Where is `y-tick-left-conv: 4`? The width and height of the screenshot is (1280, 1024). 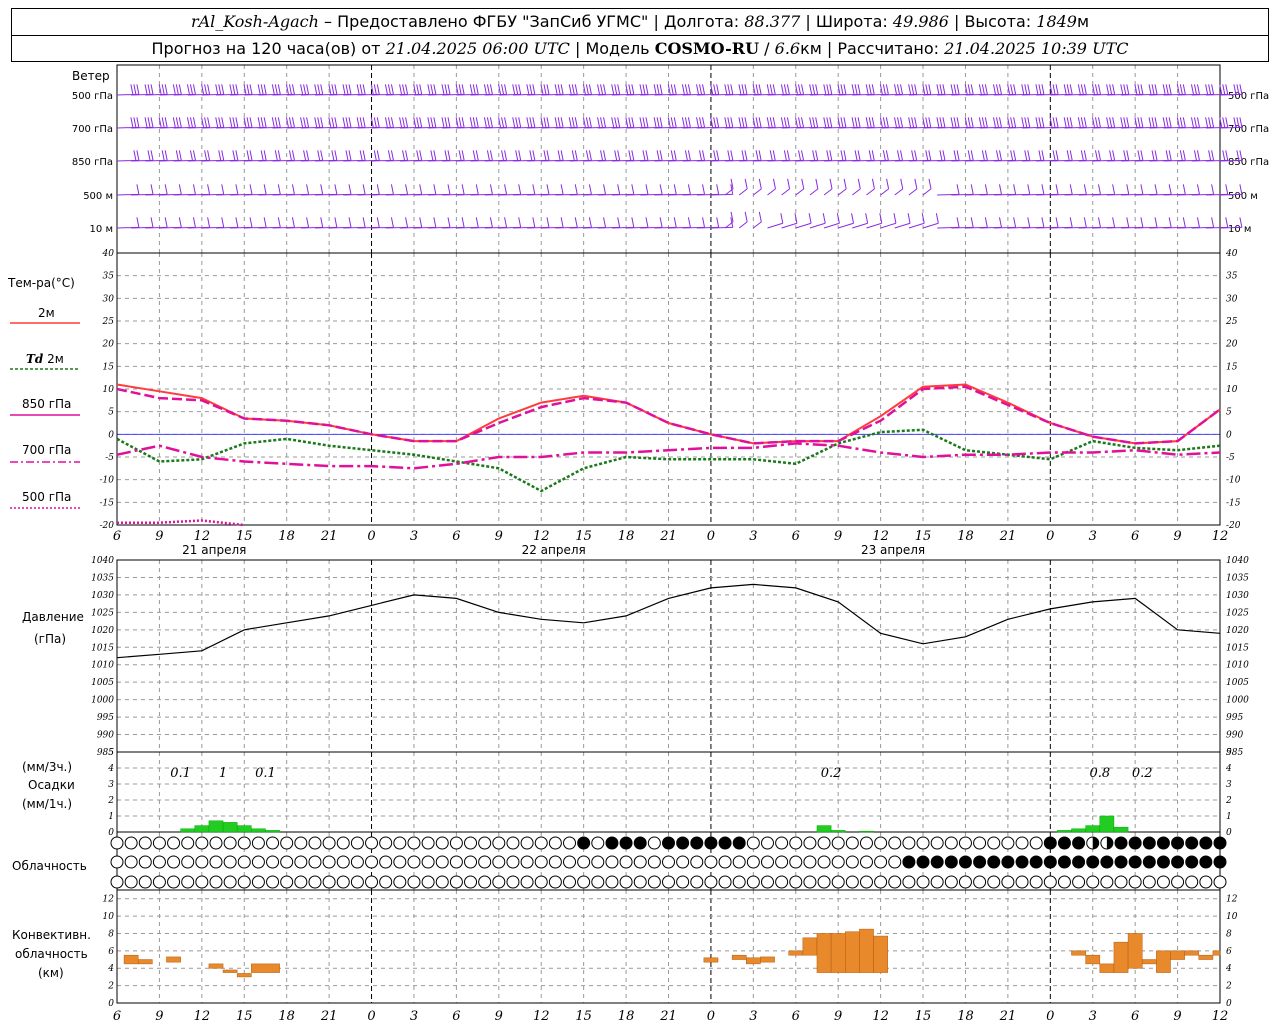
y-tick-left-conv: 4 is located at coordinates (110, 969).